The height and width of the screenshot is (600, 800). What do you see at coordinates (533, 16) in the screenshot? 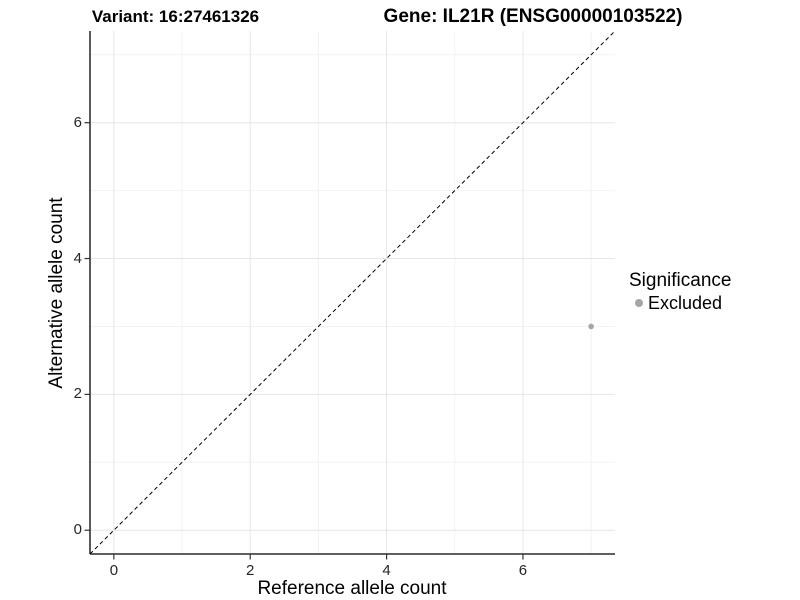
I see `plot-title-gene: Gene: IL21R (ENSG00000103522)` at bounding box center [533, 16].